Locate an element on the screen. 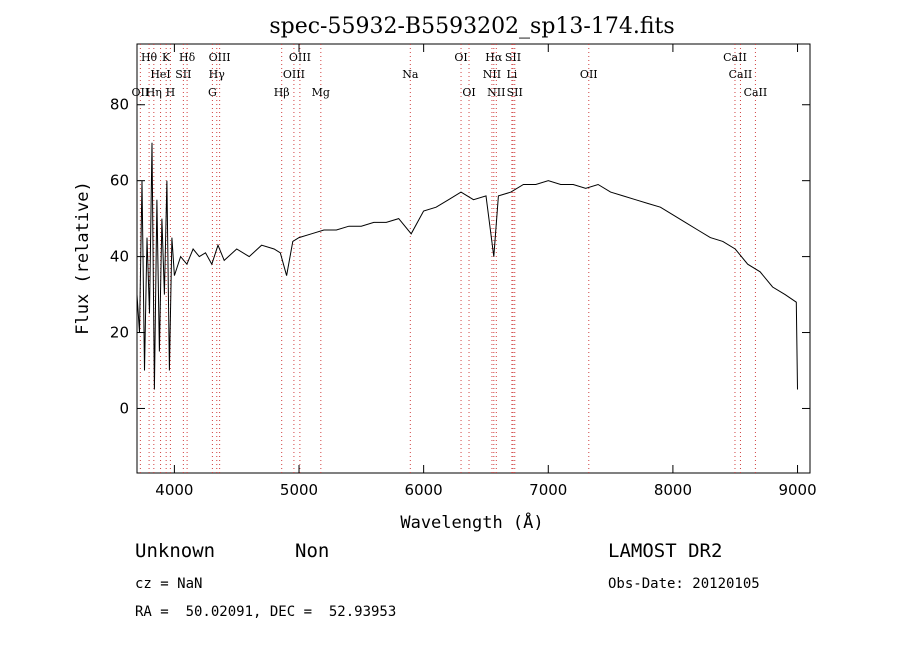 Image resolution: width=900 pixels, height=650 pixels. spectral-line-label: Mg is located at coordinates (321, 92).